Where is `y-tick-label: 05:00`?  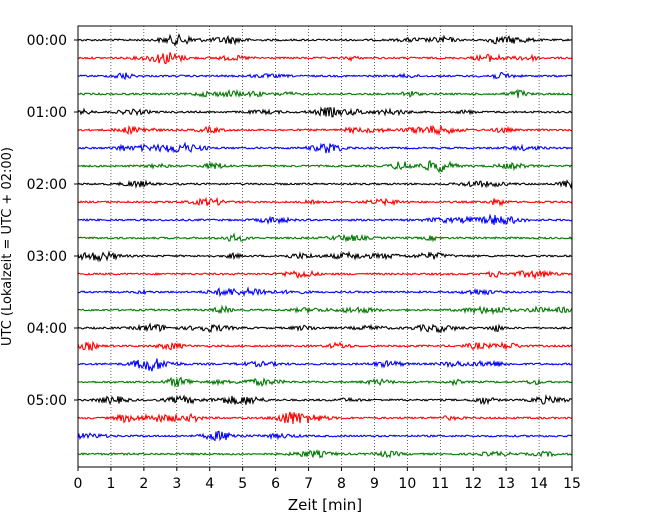 y-tick-label: 05:00 is located at coordinates (47, 401).